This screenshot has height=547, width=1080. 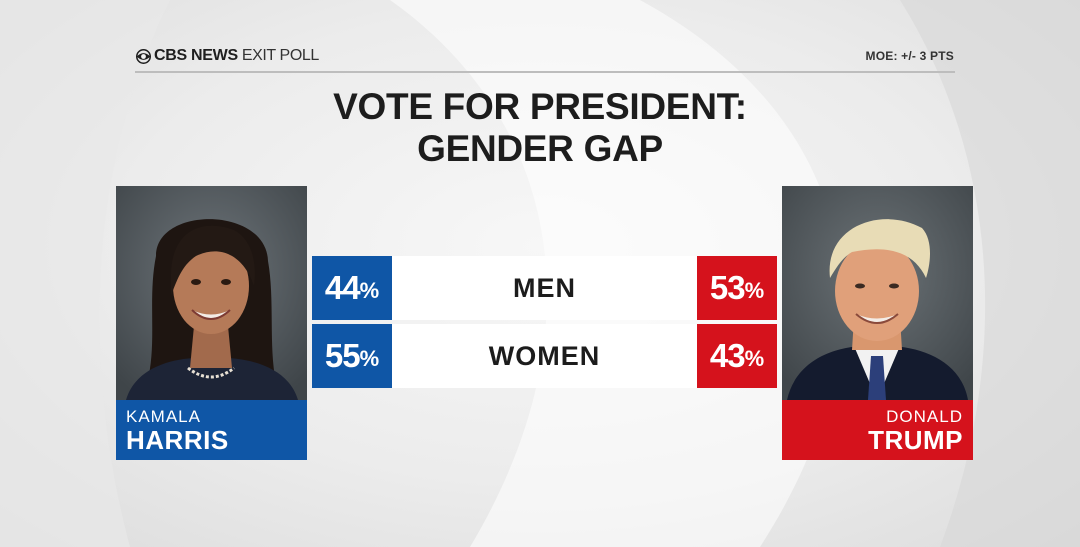 I want to click on page-title: VOTE FOR PRESIDENT: GENDER GAP, so click(x=540, y=128).